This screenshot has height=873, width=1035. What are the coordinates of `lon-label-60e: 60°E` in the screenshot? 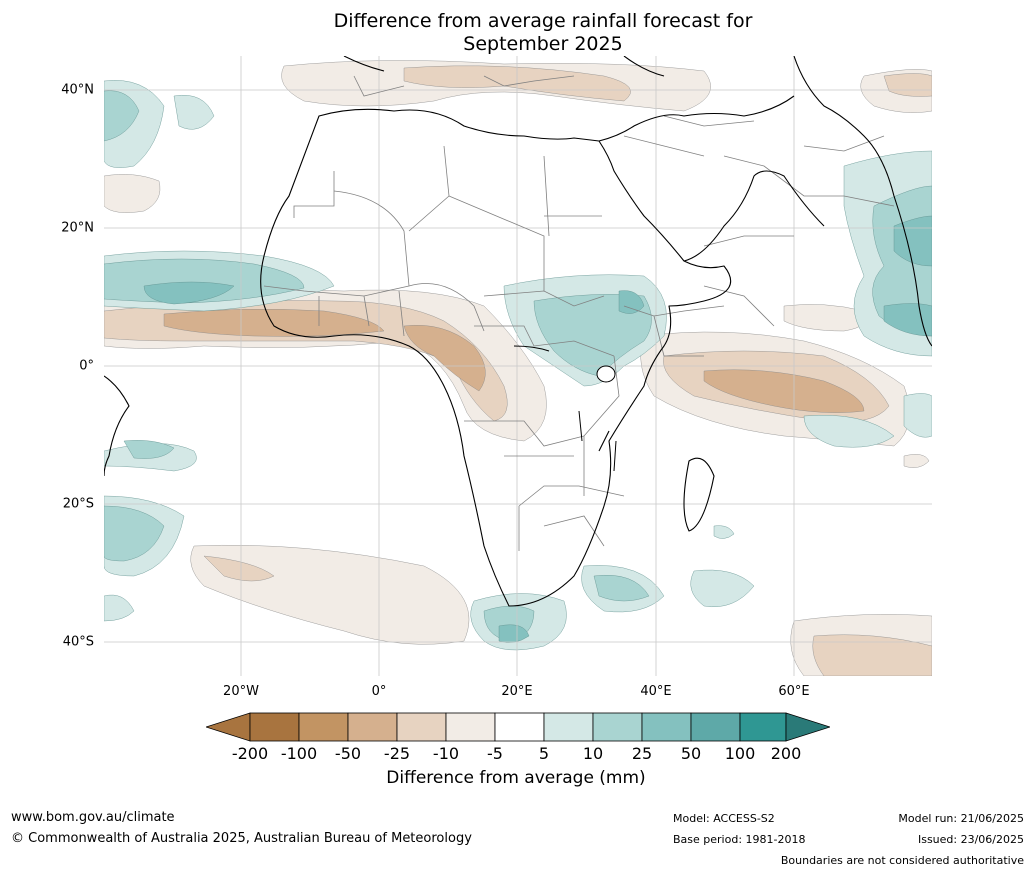 It's located at (794, 691).